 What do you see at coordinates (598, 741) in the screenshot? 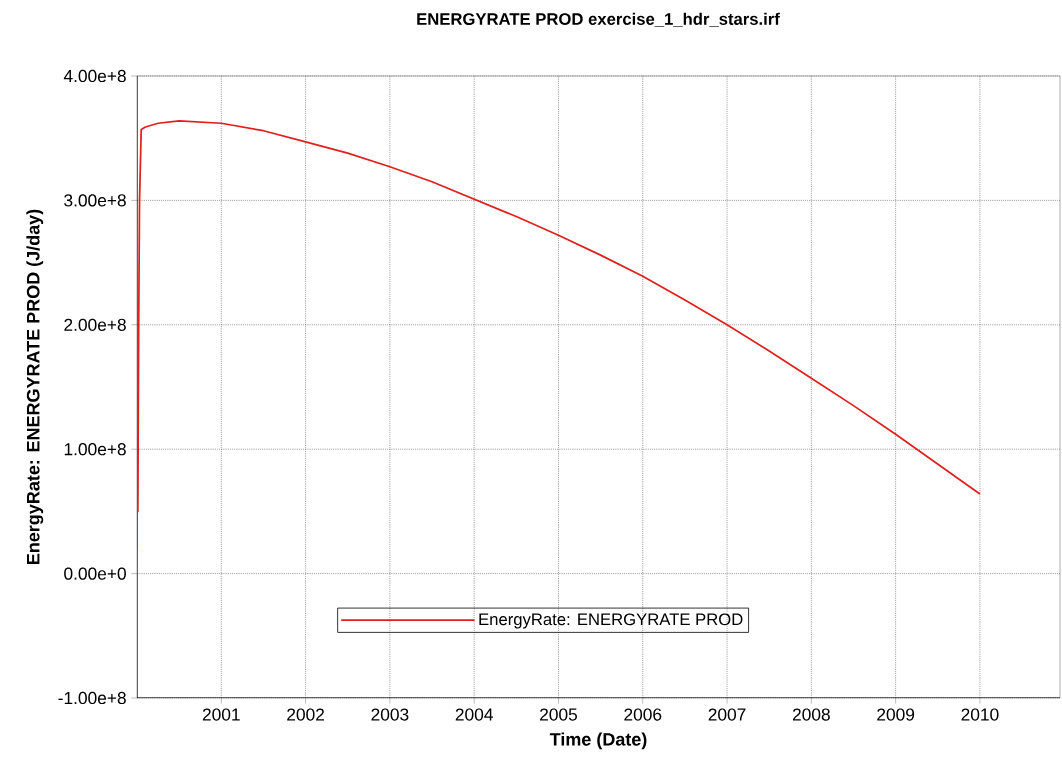
I see `x-axis-title: Time (Date)` at bounding box center [598, 741].